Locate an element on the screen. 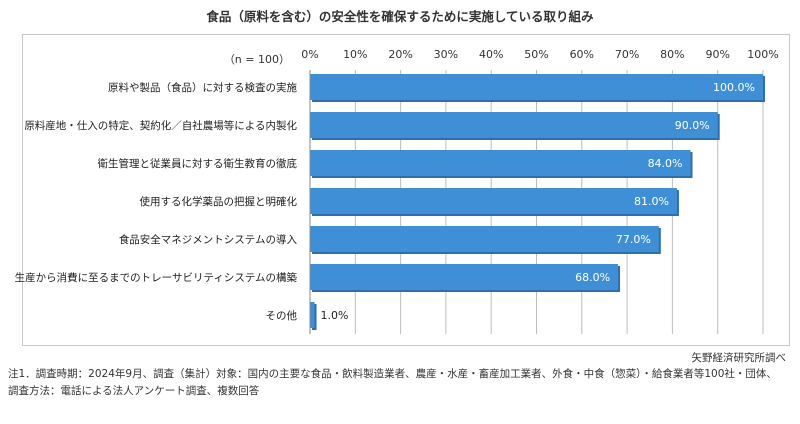 This screenshot has height=424, width=800. x-tick-label: 70% is located at coordinates (627, 54).